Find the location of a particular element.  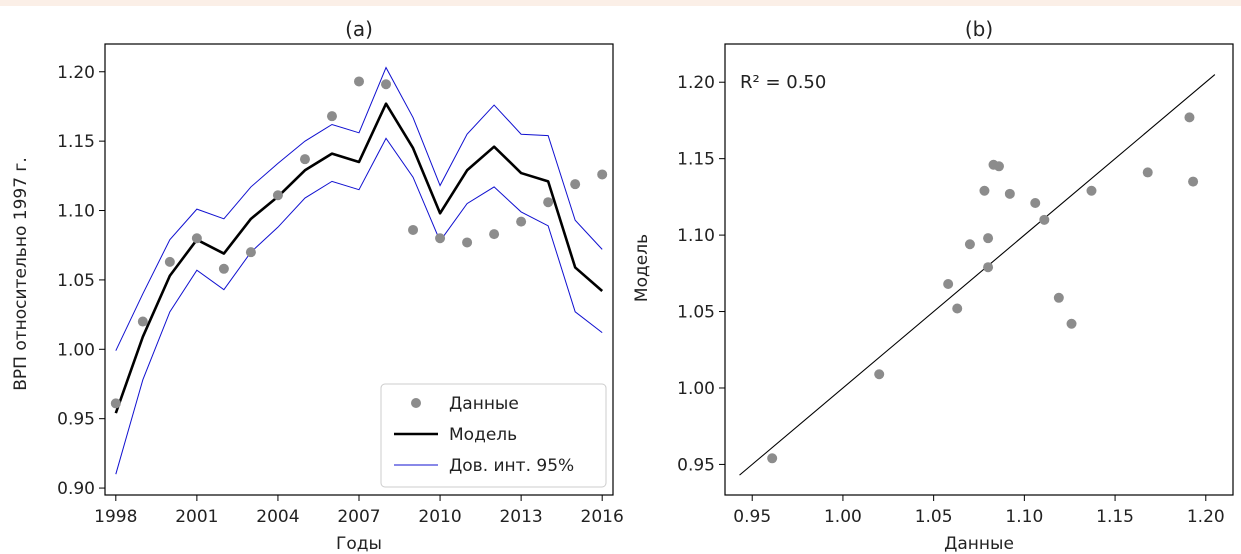

b-xtick-label: 1.10 is located at coordinates (1024, 517).